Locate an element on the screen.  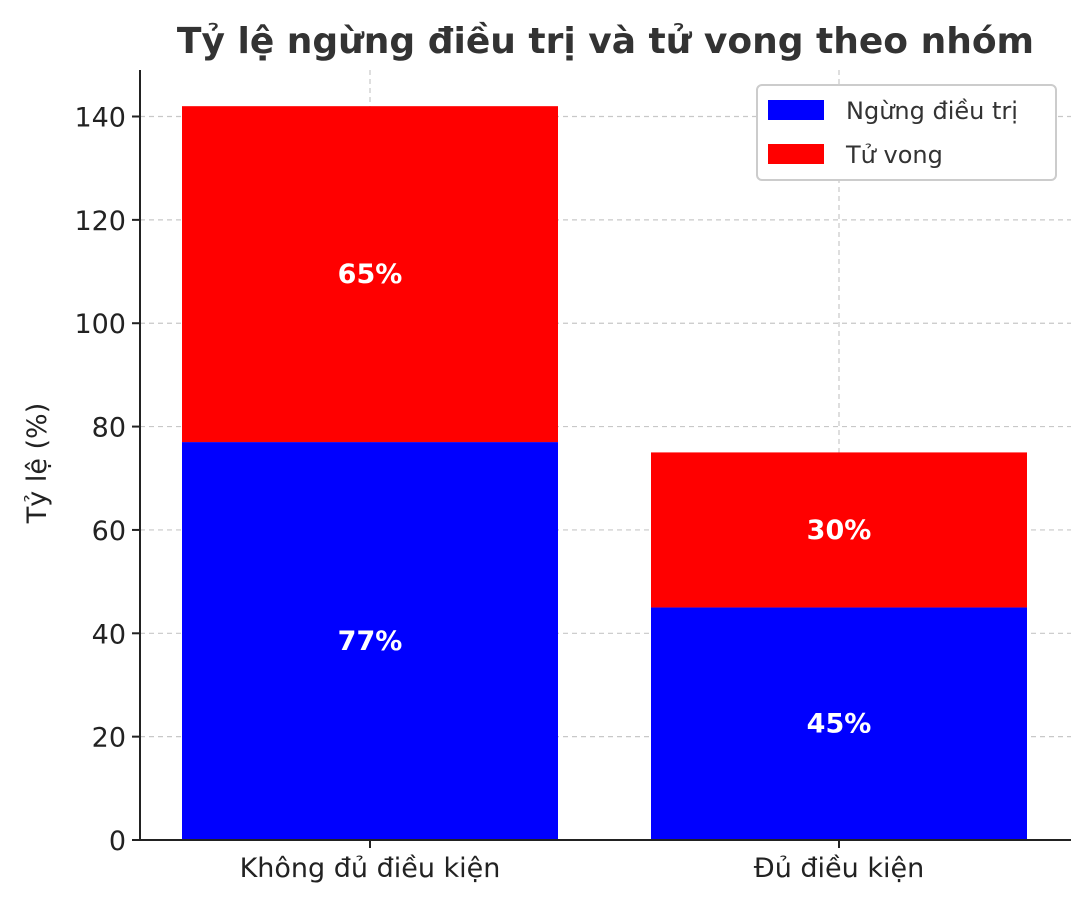
y-tick-label: 120 is located at coordinates (100, 221).